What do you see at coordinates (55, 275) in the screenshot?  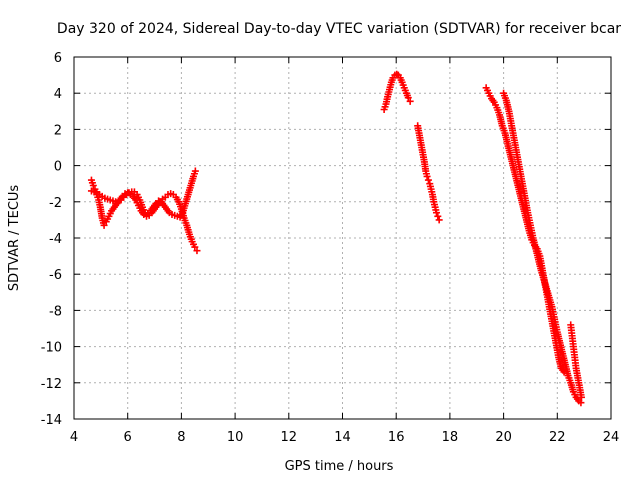 I see `y-tick-label: -6` at bounding box center [55, 275].